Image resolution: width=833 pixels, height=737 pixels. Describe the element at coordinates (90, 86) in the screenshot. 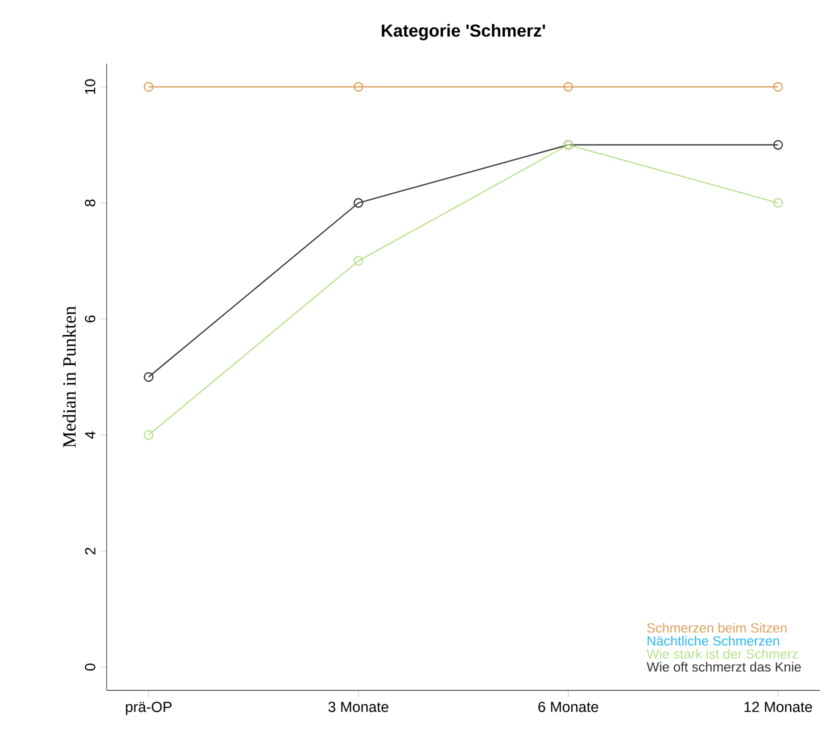

I see `y-tick-label: 10` at that location.